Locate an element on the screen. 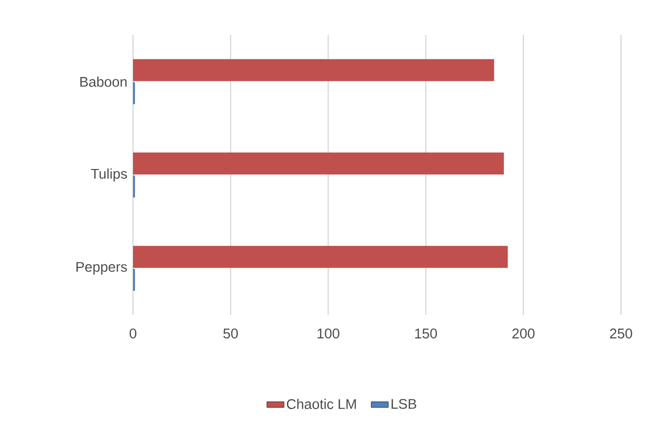 This screenshot has height=442, width=666. y-tick-label: Baboon is located at coordinates (103, 81).